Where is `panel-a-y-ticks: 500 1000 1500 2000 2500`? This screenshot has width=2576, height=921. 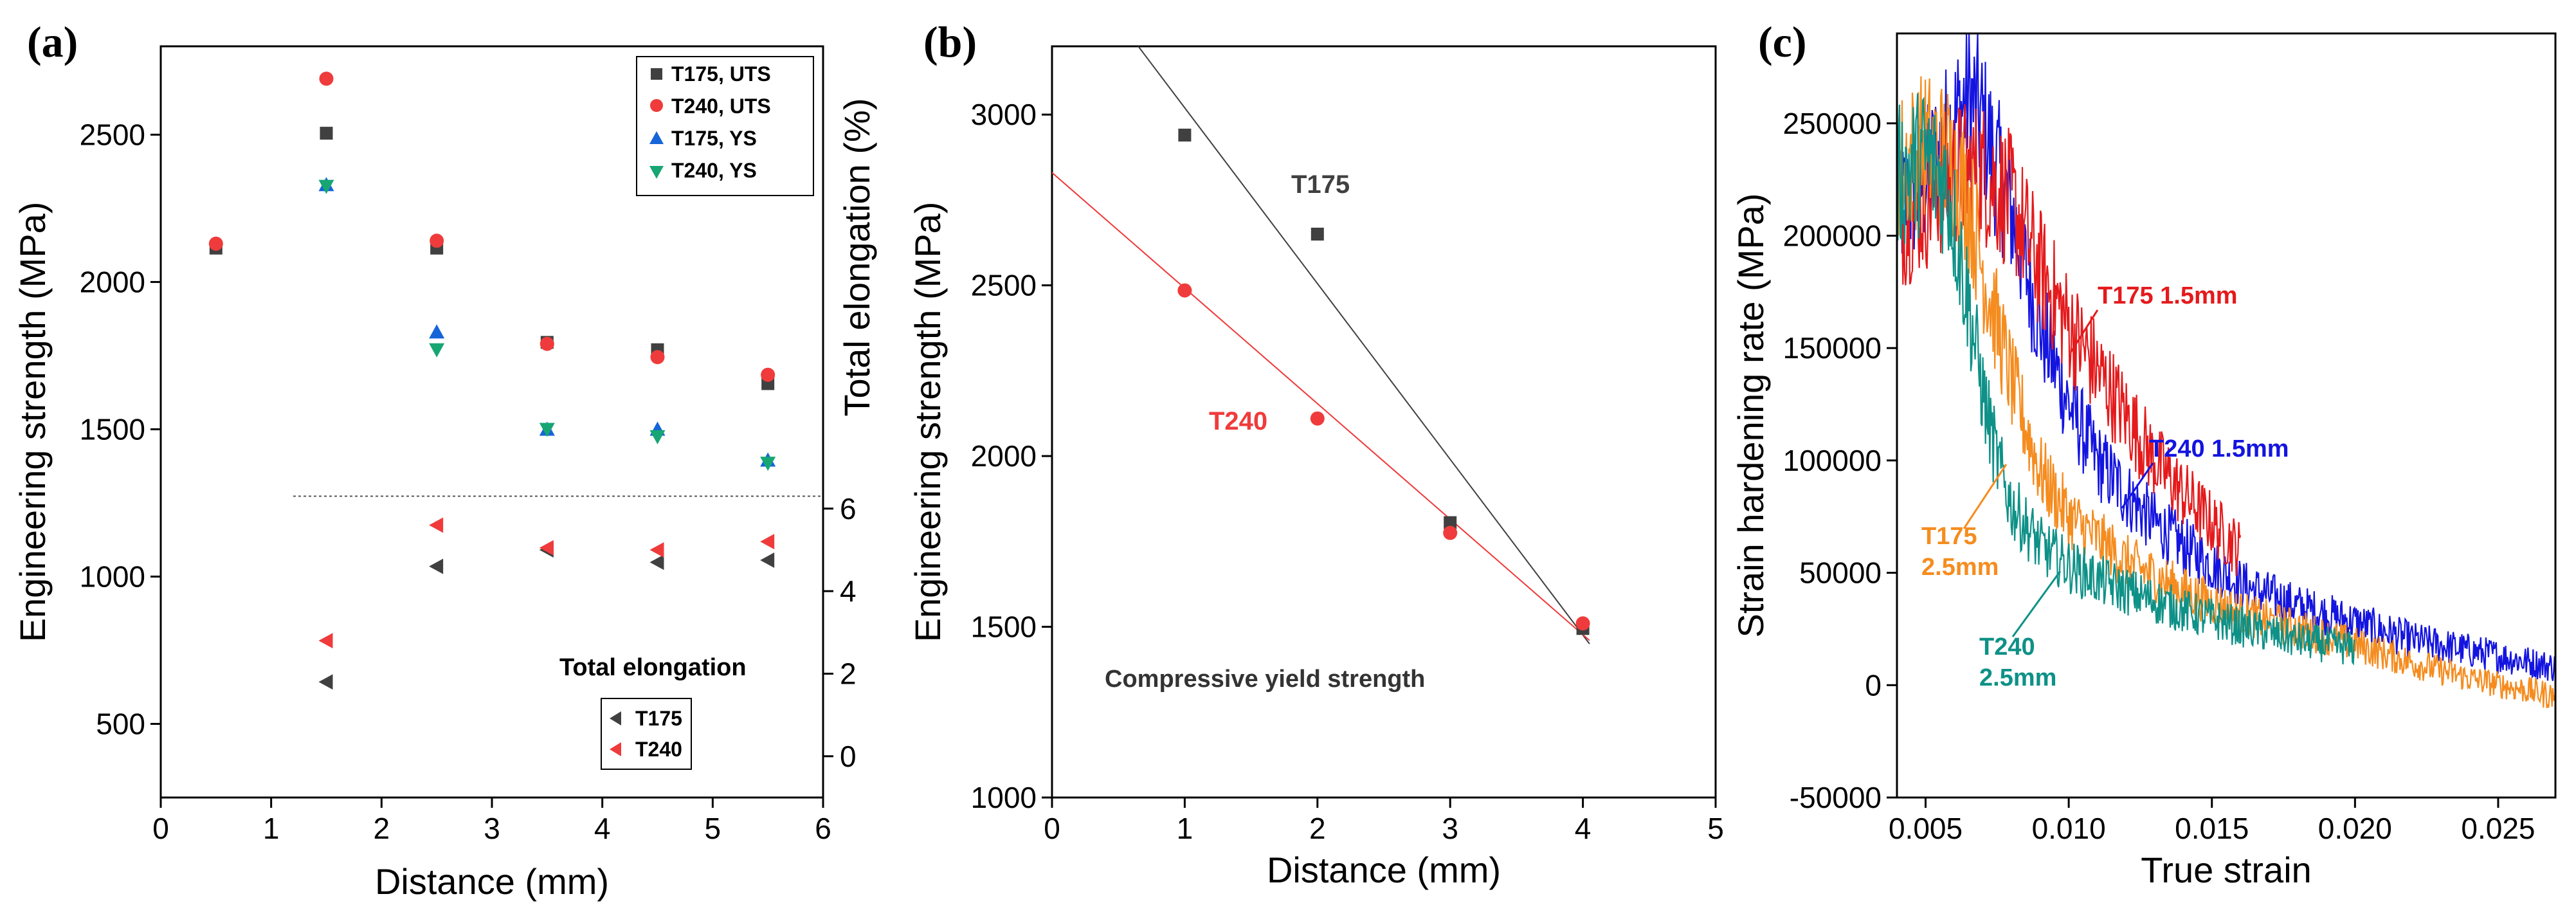 panel-a-y-ticks: 500 1000 1500 2000 2500 is located at coordinates (120, 429).